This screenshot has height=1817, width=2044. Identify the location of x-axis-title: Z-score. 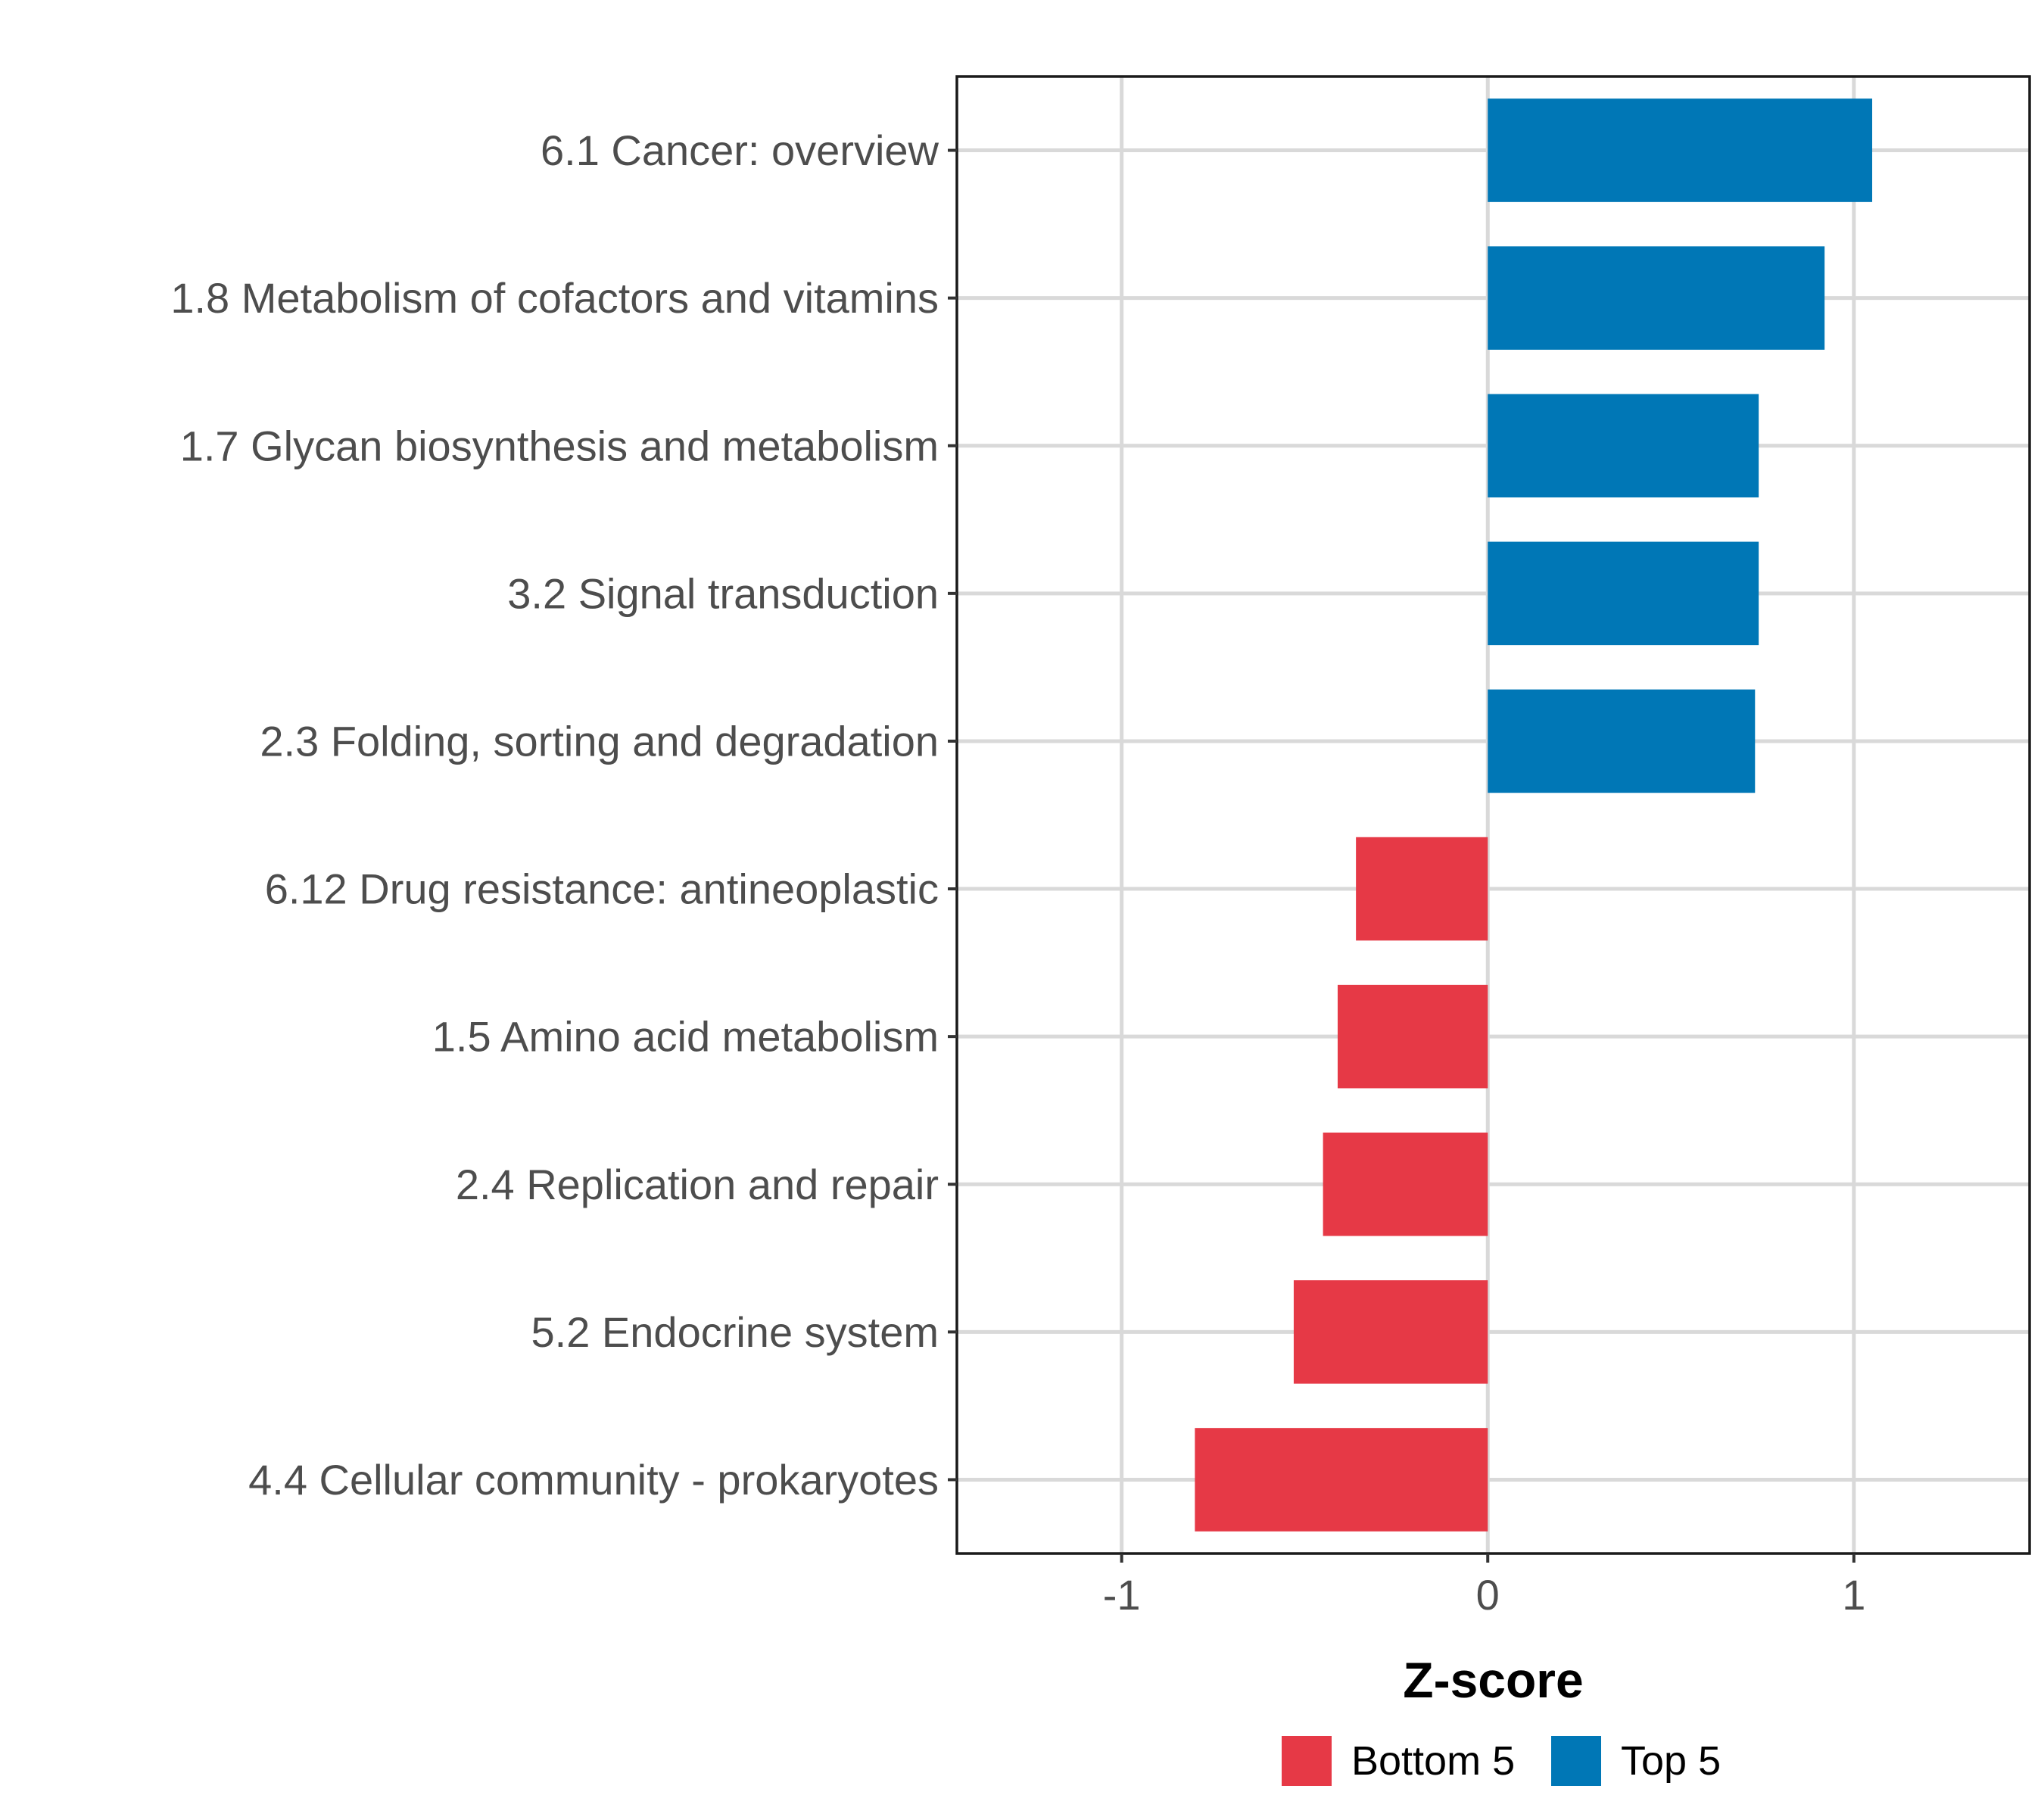
(1493, 1680).